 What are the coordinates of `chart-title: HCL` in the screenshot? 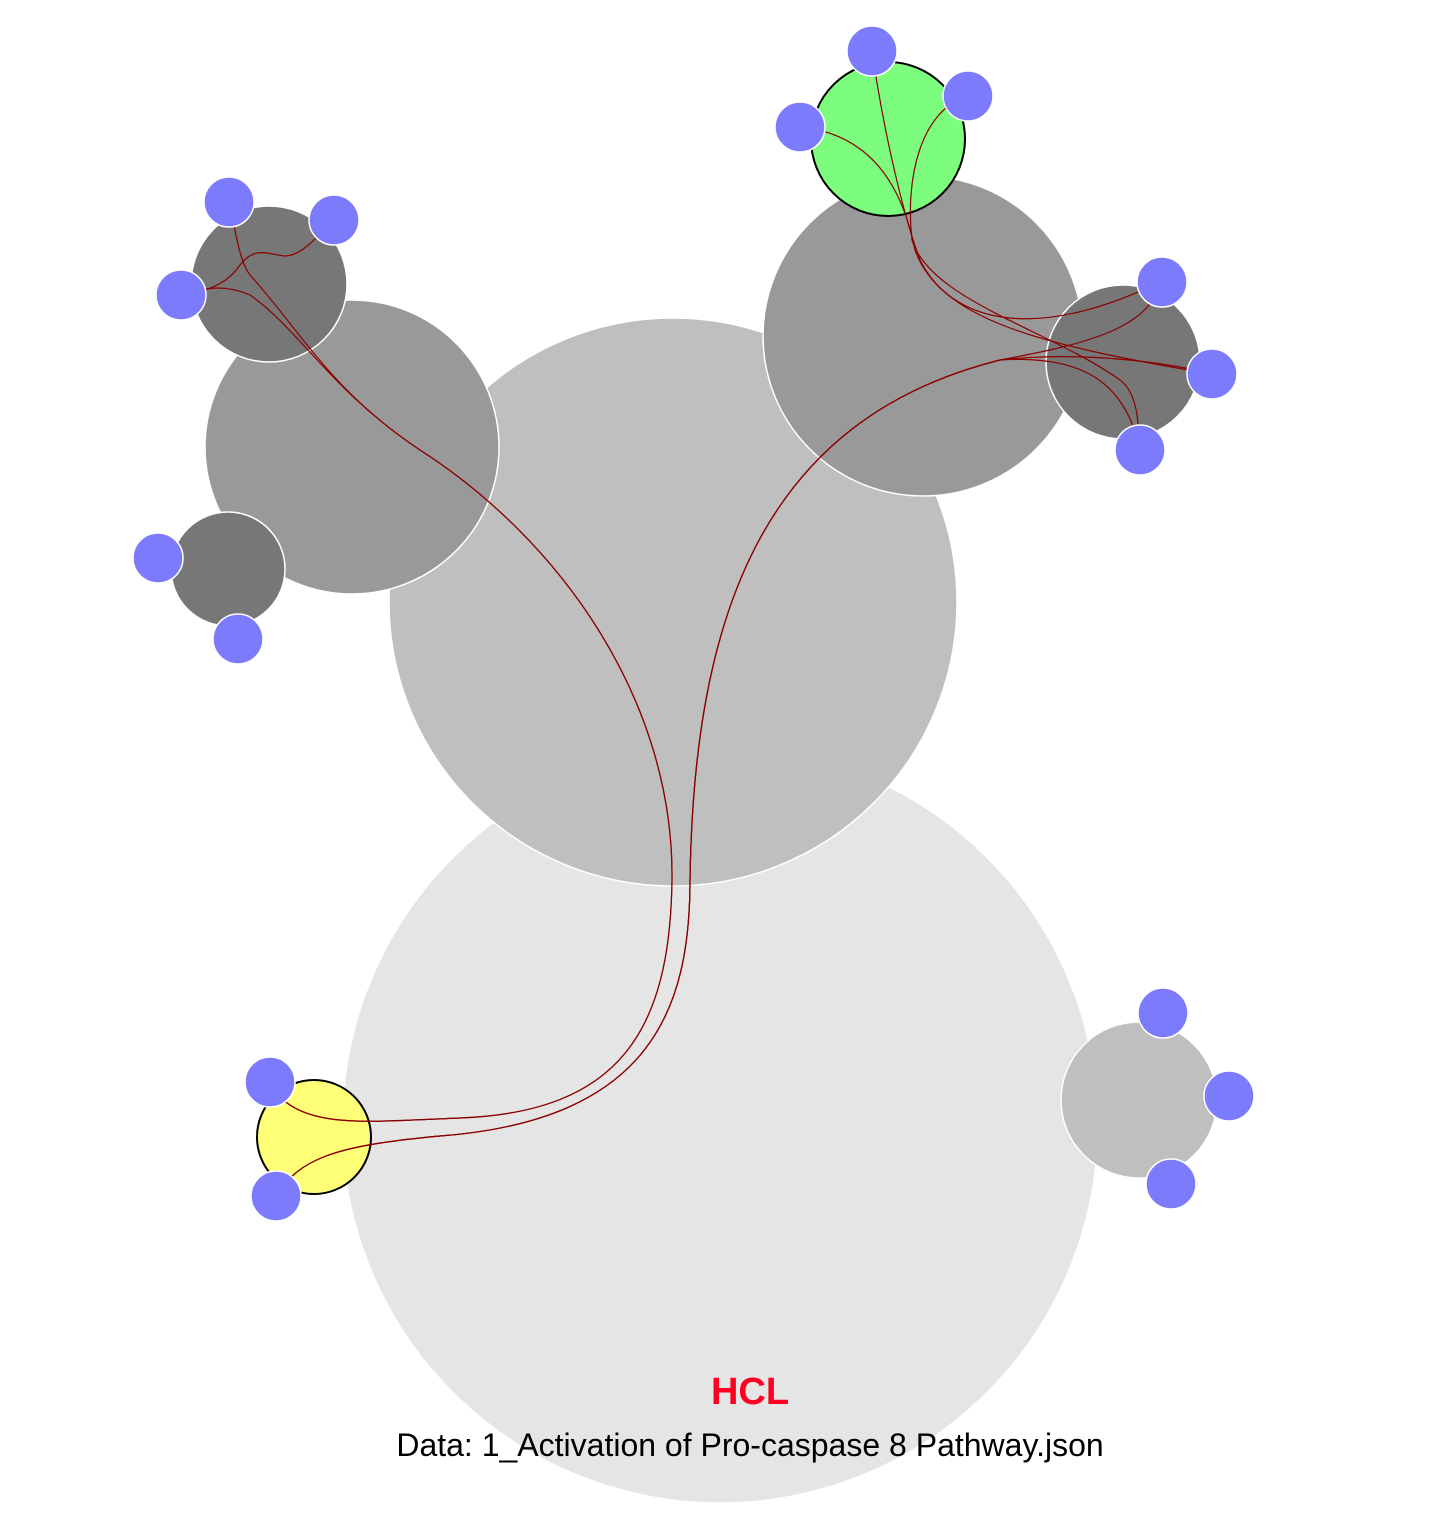 It's located at (750, 1392).